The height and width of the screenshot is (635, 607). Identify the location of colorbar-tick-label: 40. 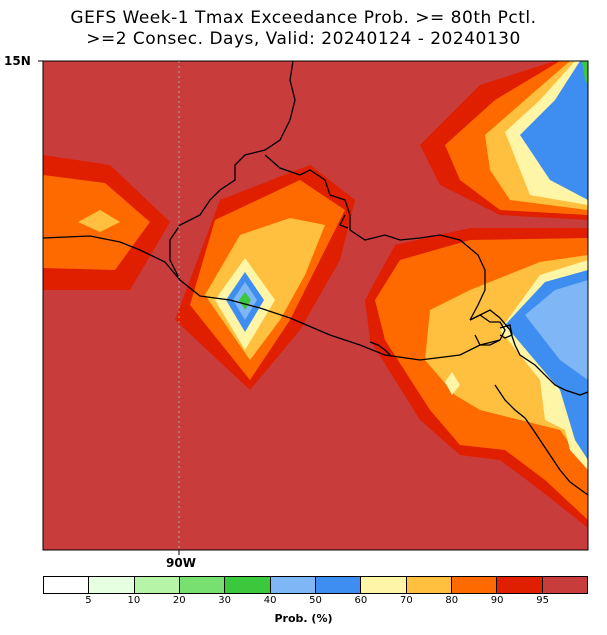
(270, 600).